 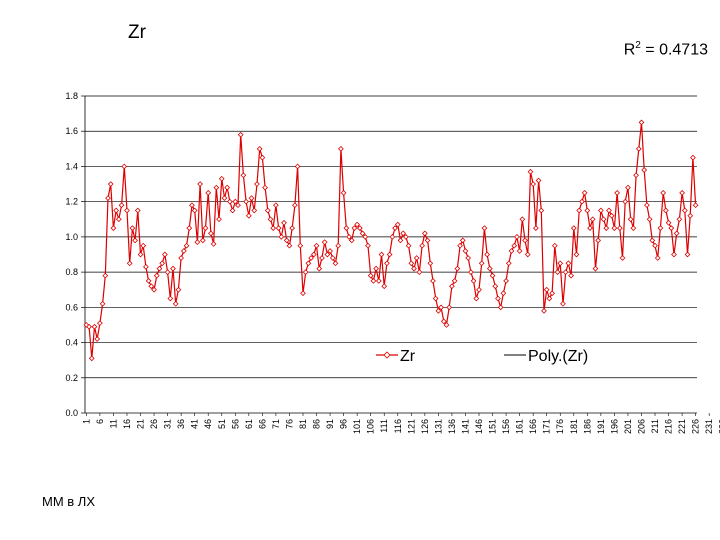 What do you see at coordinates (560, 426) in the screenshot?
I see `x-tick-label: 176` at bounding box center [560, 426].